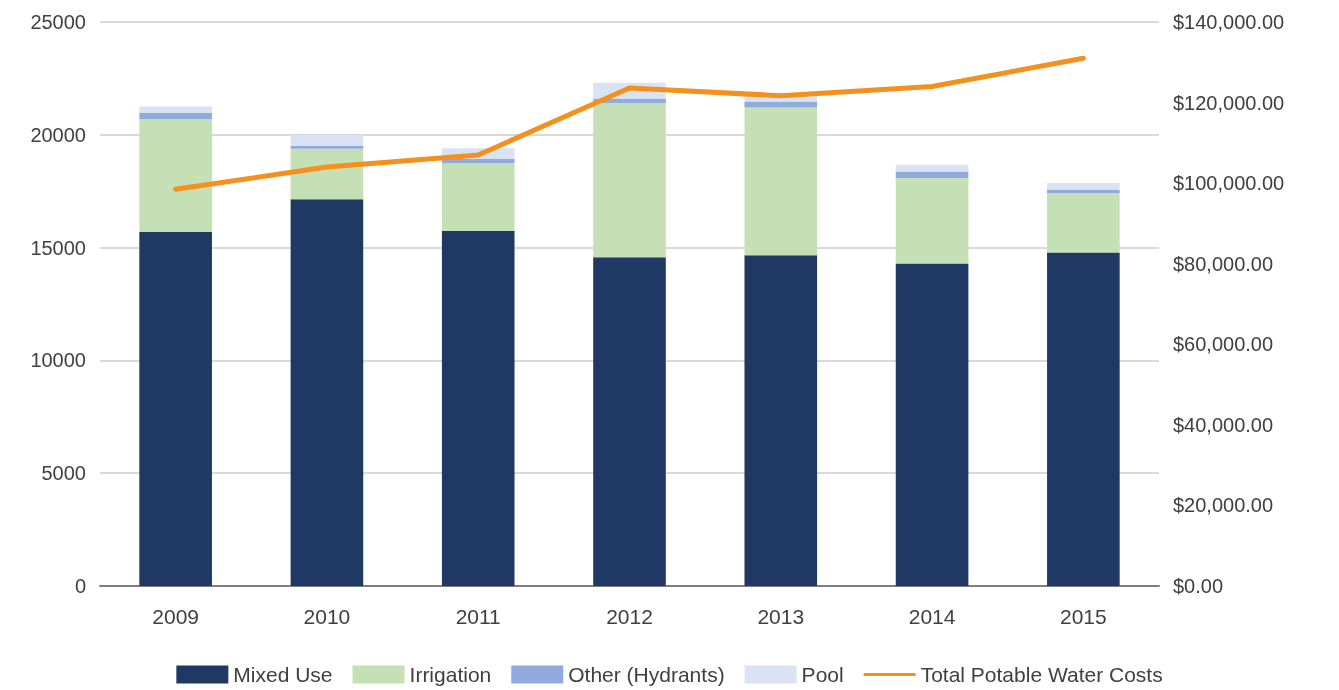 The image size is (1339, 690). Describe the element at coordinates (932, 616) in the screenshot. I see `x-tick-label: 2014` at that location.